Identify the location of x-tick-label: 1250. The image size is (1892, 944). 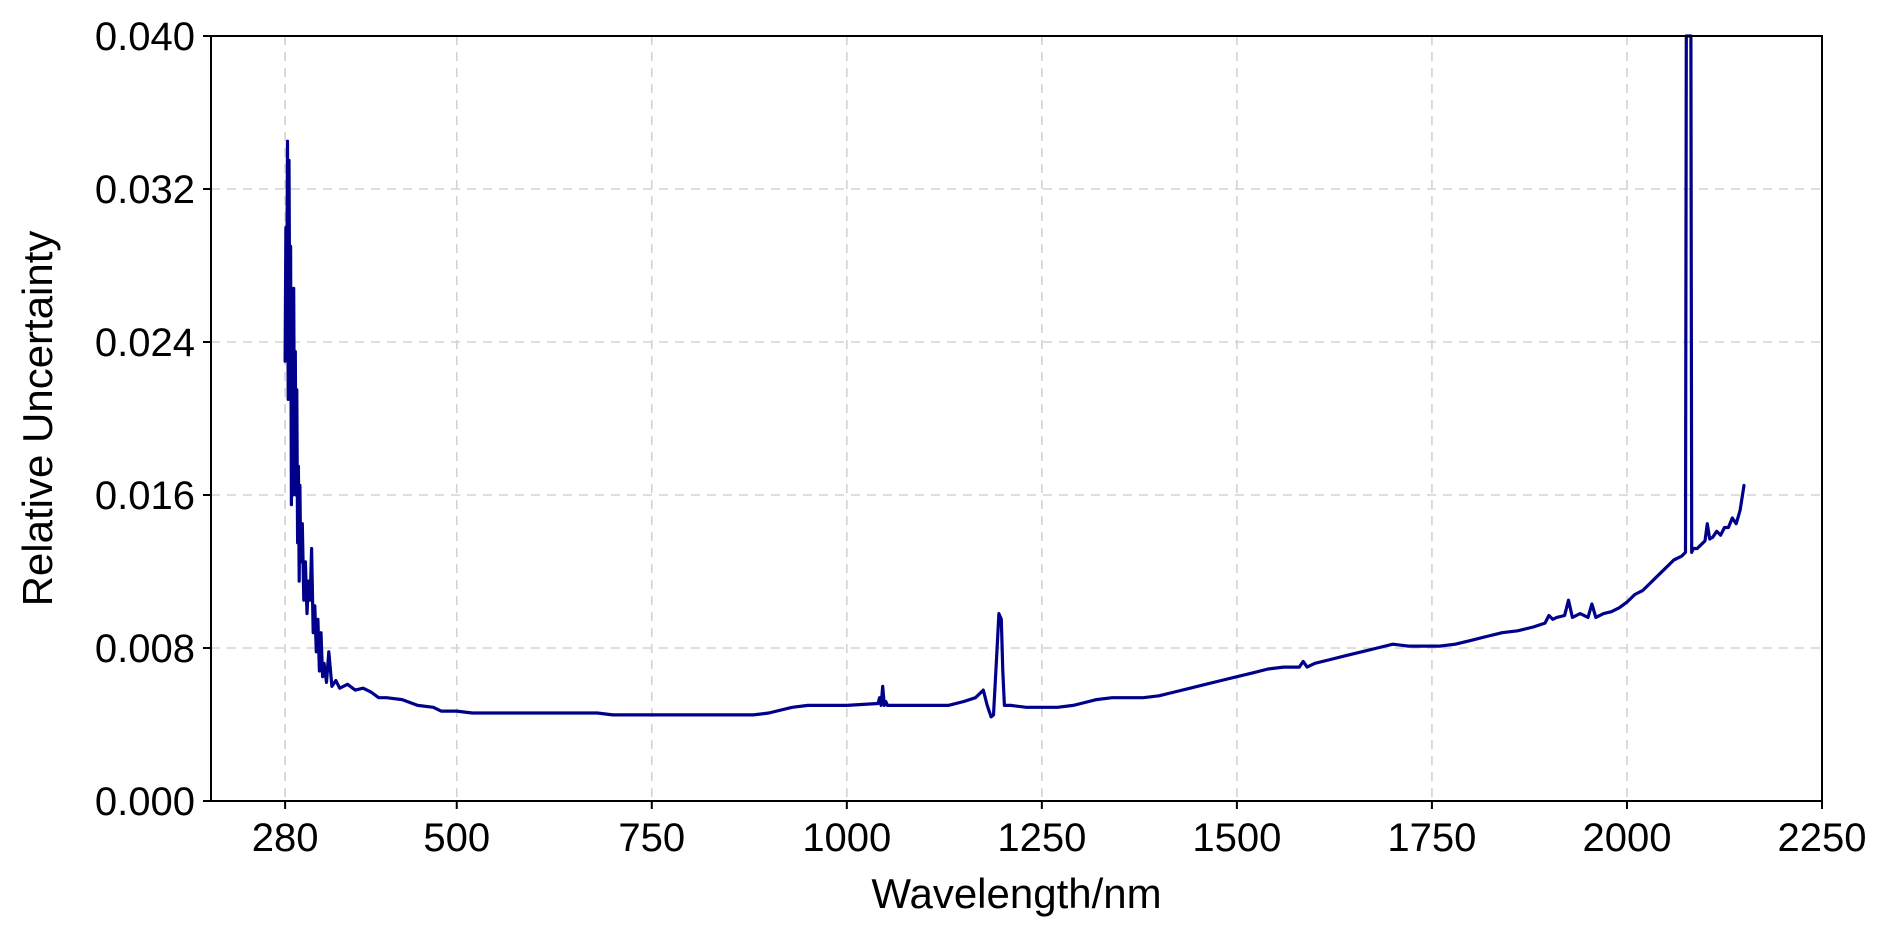
(1041, 838).